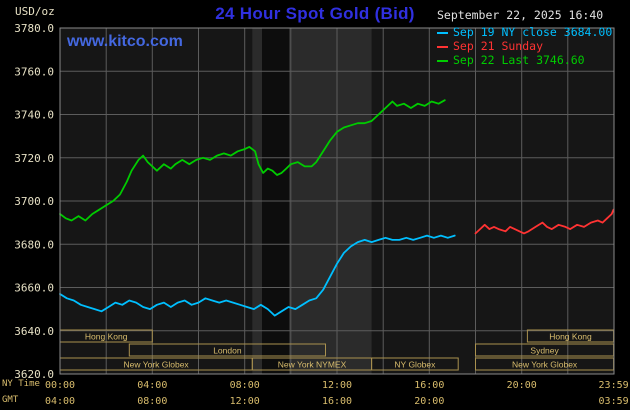 Image resolution: width=630 pixels, height=410 pixels. Describe the element at coordinates (34, 115) in the screenshot. I see `svg-text: 3740.0` at that location.